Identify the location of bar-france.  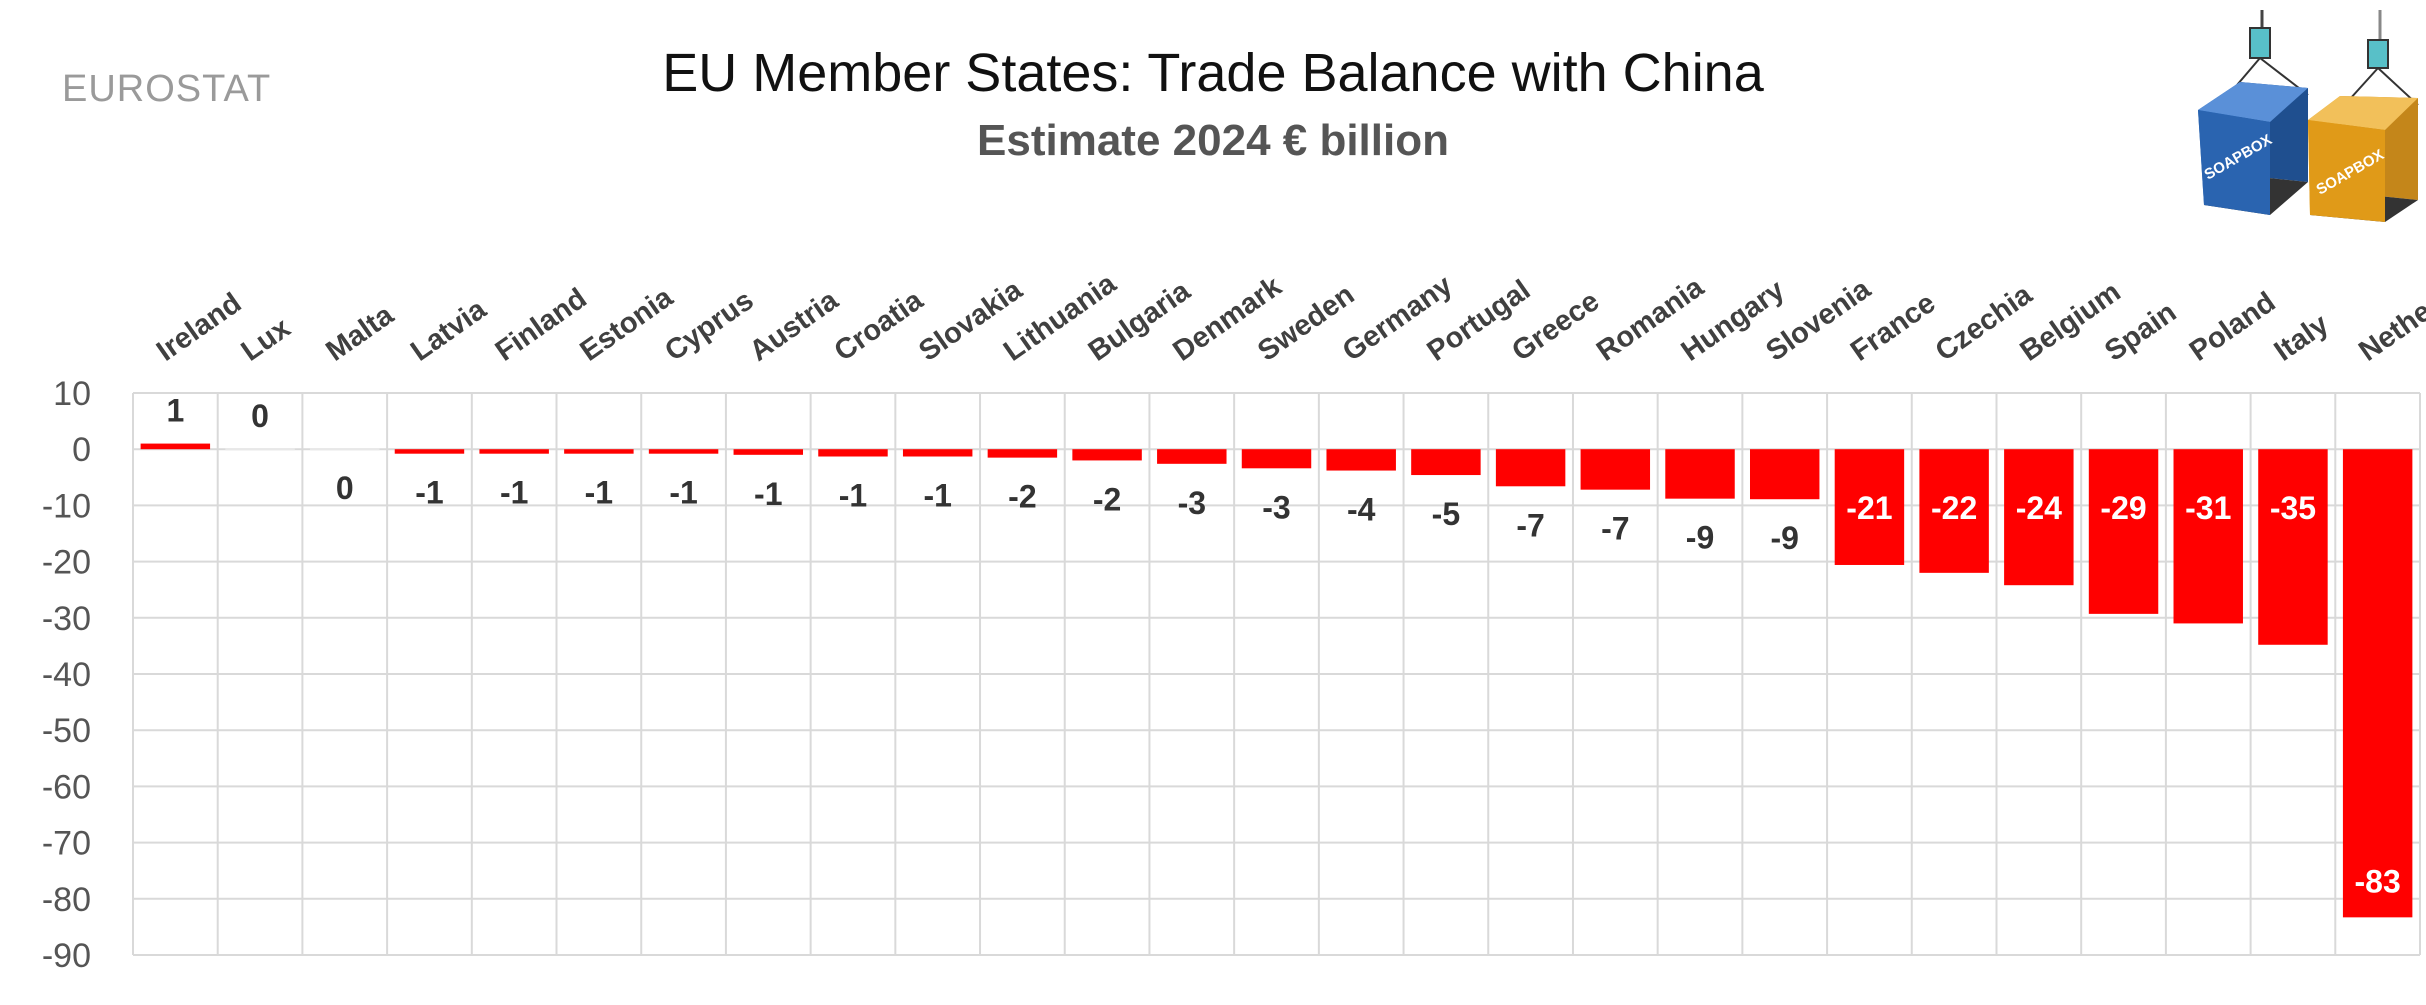
(1869, 507).